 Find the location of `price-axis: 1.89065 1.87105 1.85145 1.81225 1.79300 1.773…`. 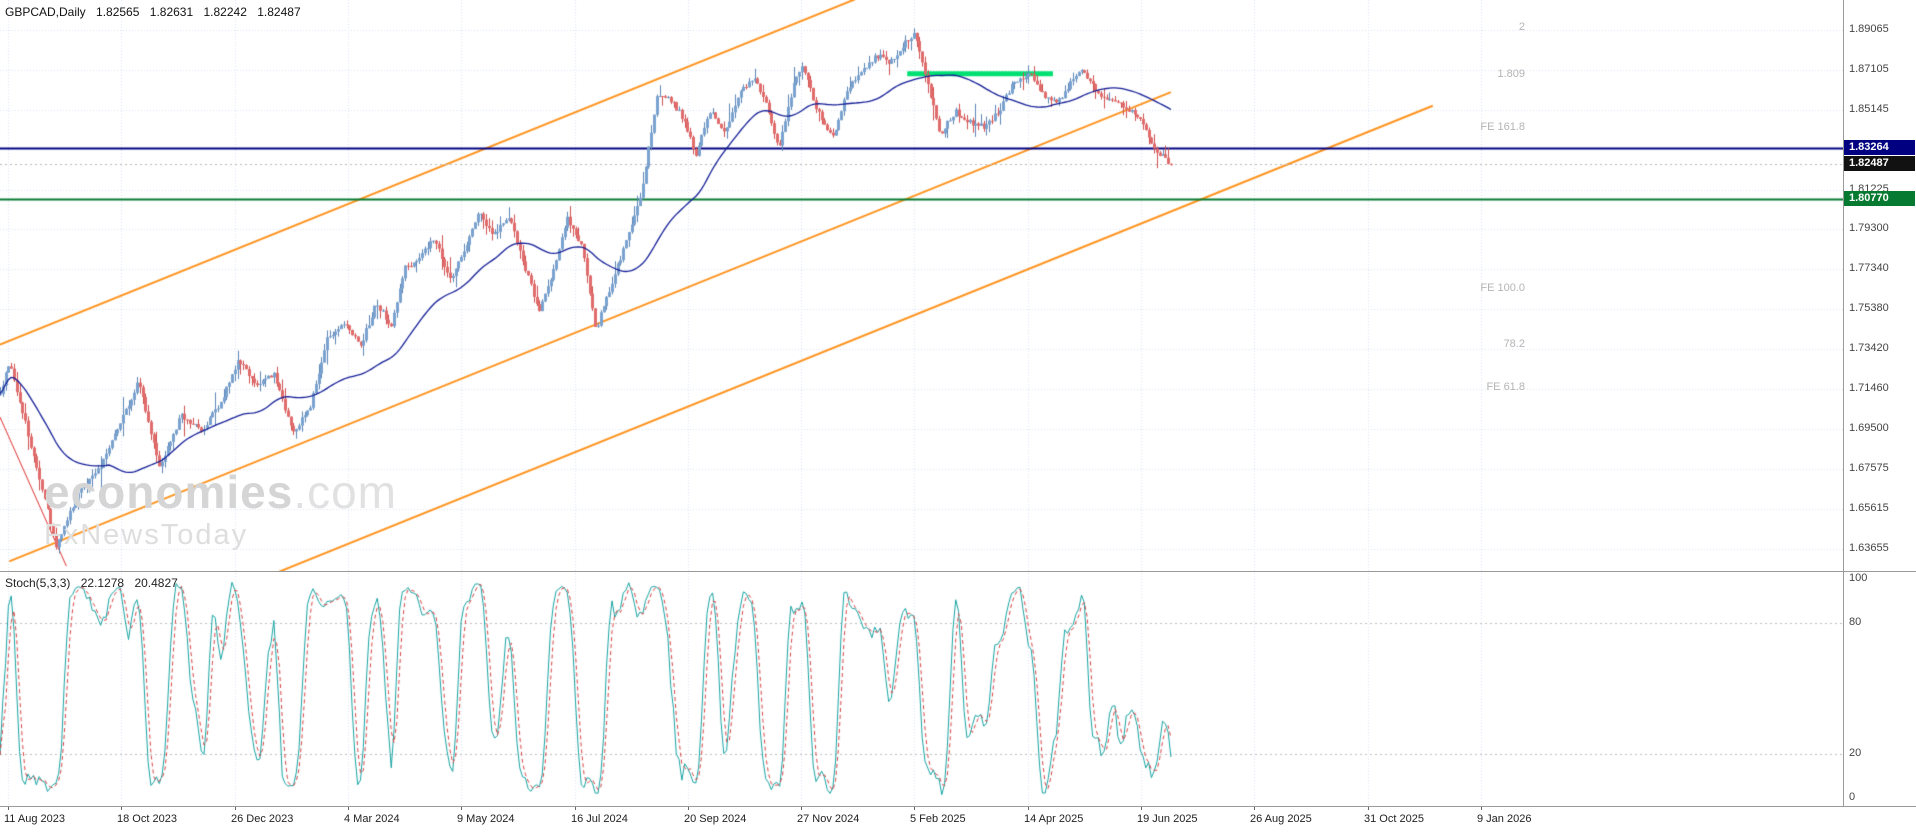

price-axis: 1.89065 1.87105 1.85145 1.81225 1.79300 1.773… is located at coordinates (1880, 403).